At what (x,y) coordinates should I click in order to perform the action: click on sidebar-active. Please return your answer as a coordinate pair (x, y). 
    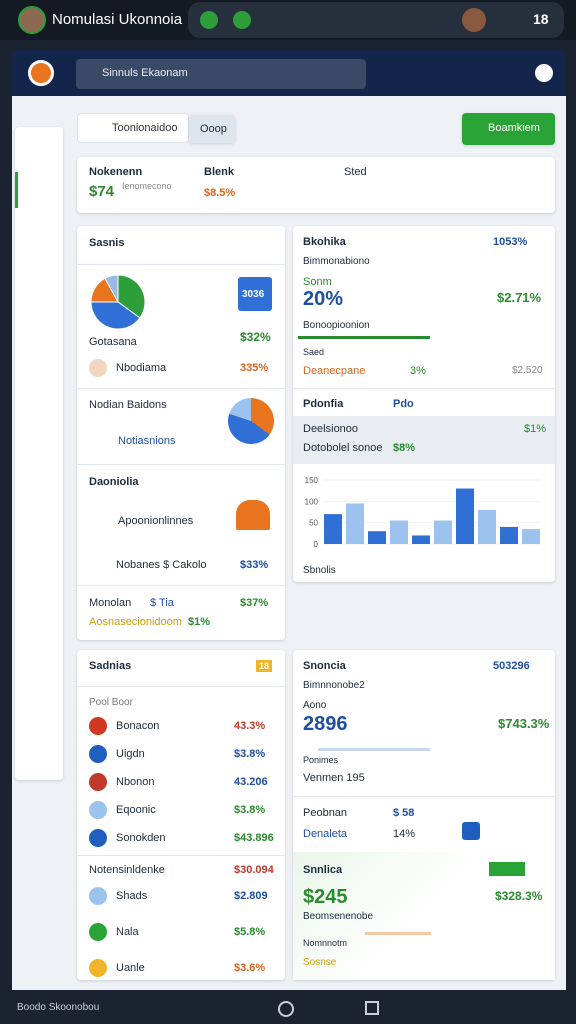
    Looking at the image, I should click on (16, 190).